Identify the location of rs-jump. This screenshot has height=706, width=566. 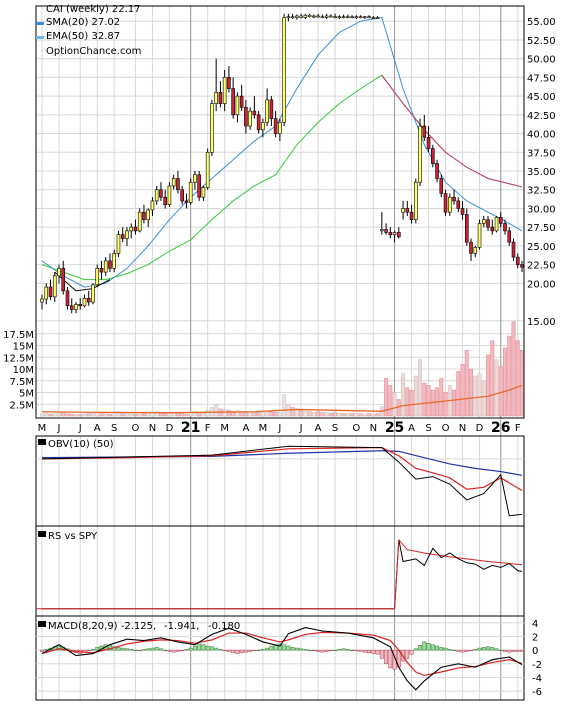
(397, 574).